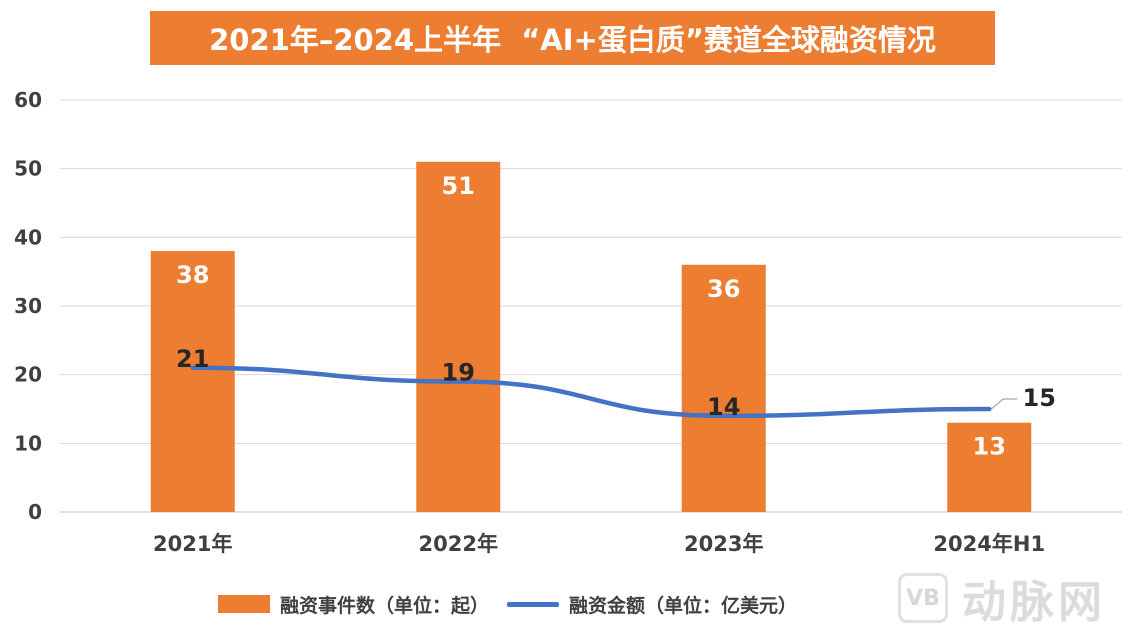  I want to click on line-data-label: 19, so click(458, 373).